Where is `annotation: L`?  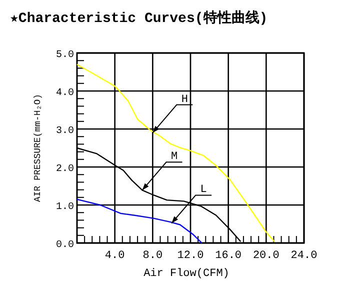
annotation: L is located at coordinates (203, 190).